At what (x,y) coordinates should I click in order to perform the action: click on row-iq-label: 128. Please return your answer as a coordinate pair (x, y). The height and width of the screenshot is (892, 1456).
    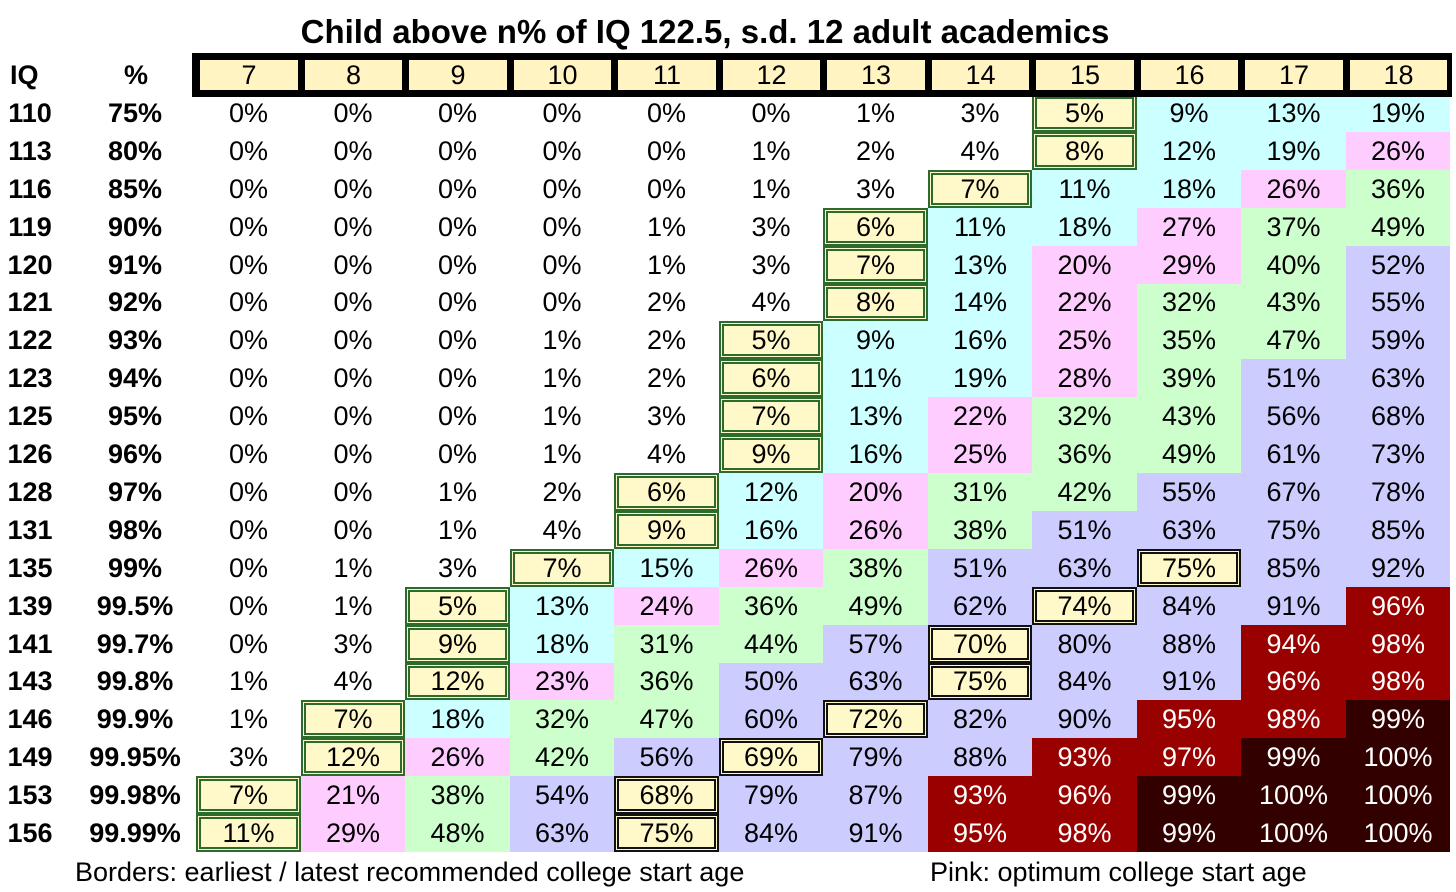
    Looking at the image, I should click on (30, 492).